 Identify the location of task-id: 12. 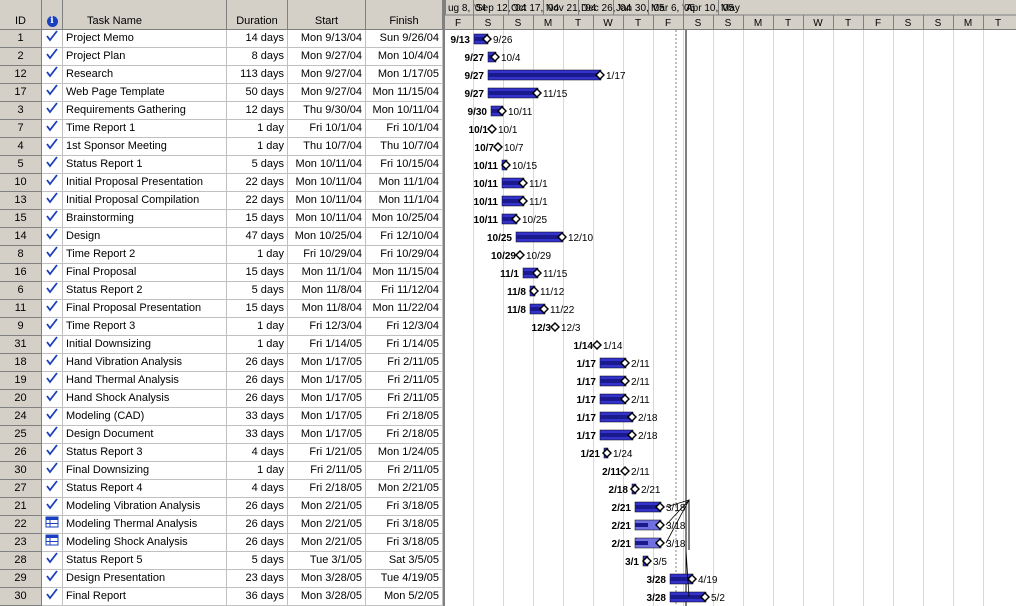
(21, 75).